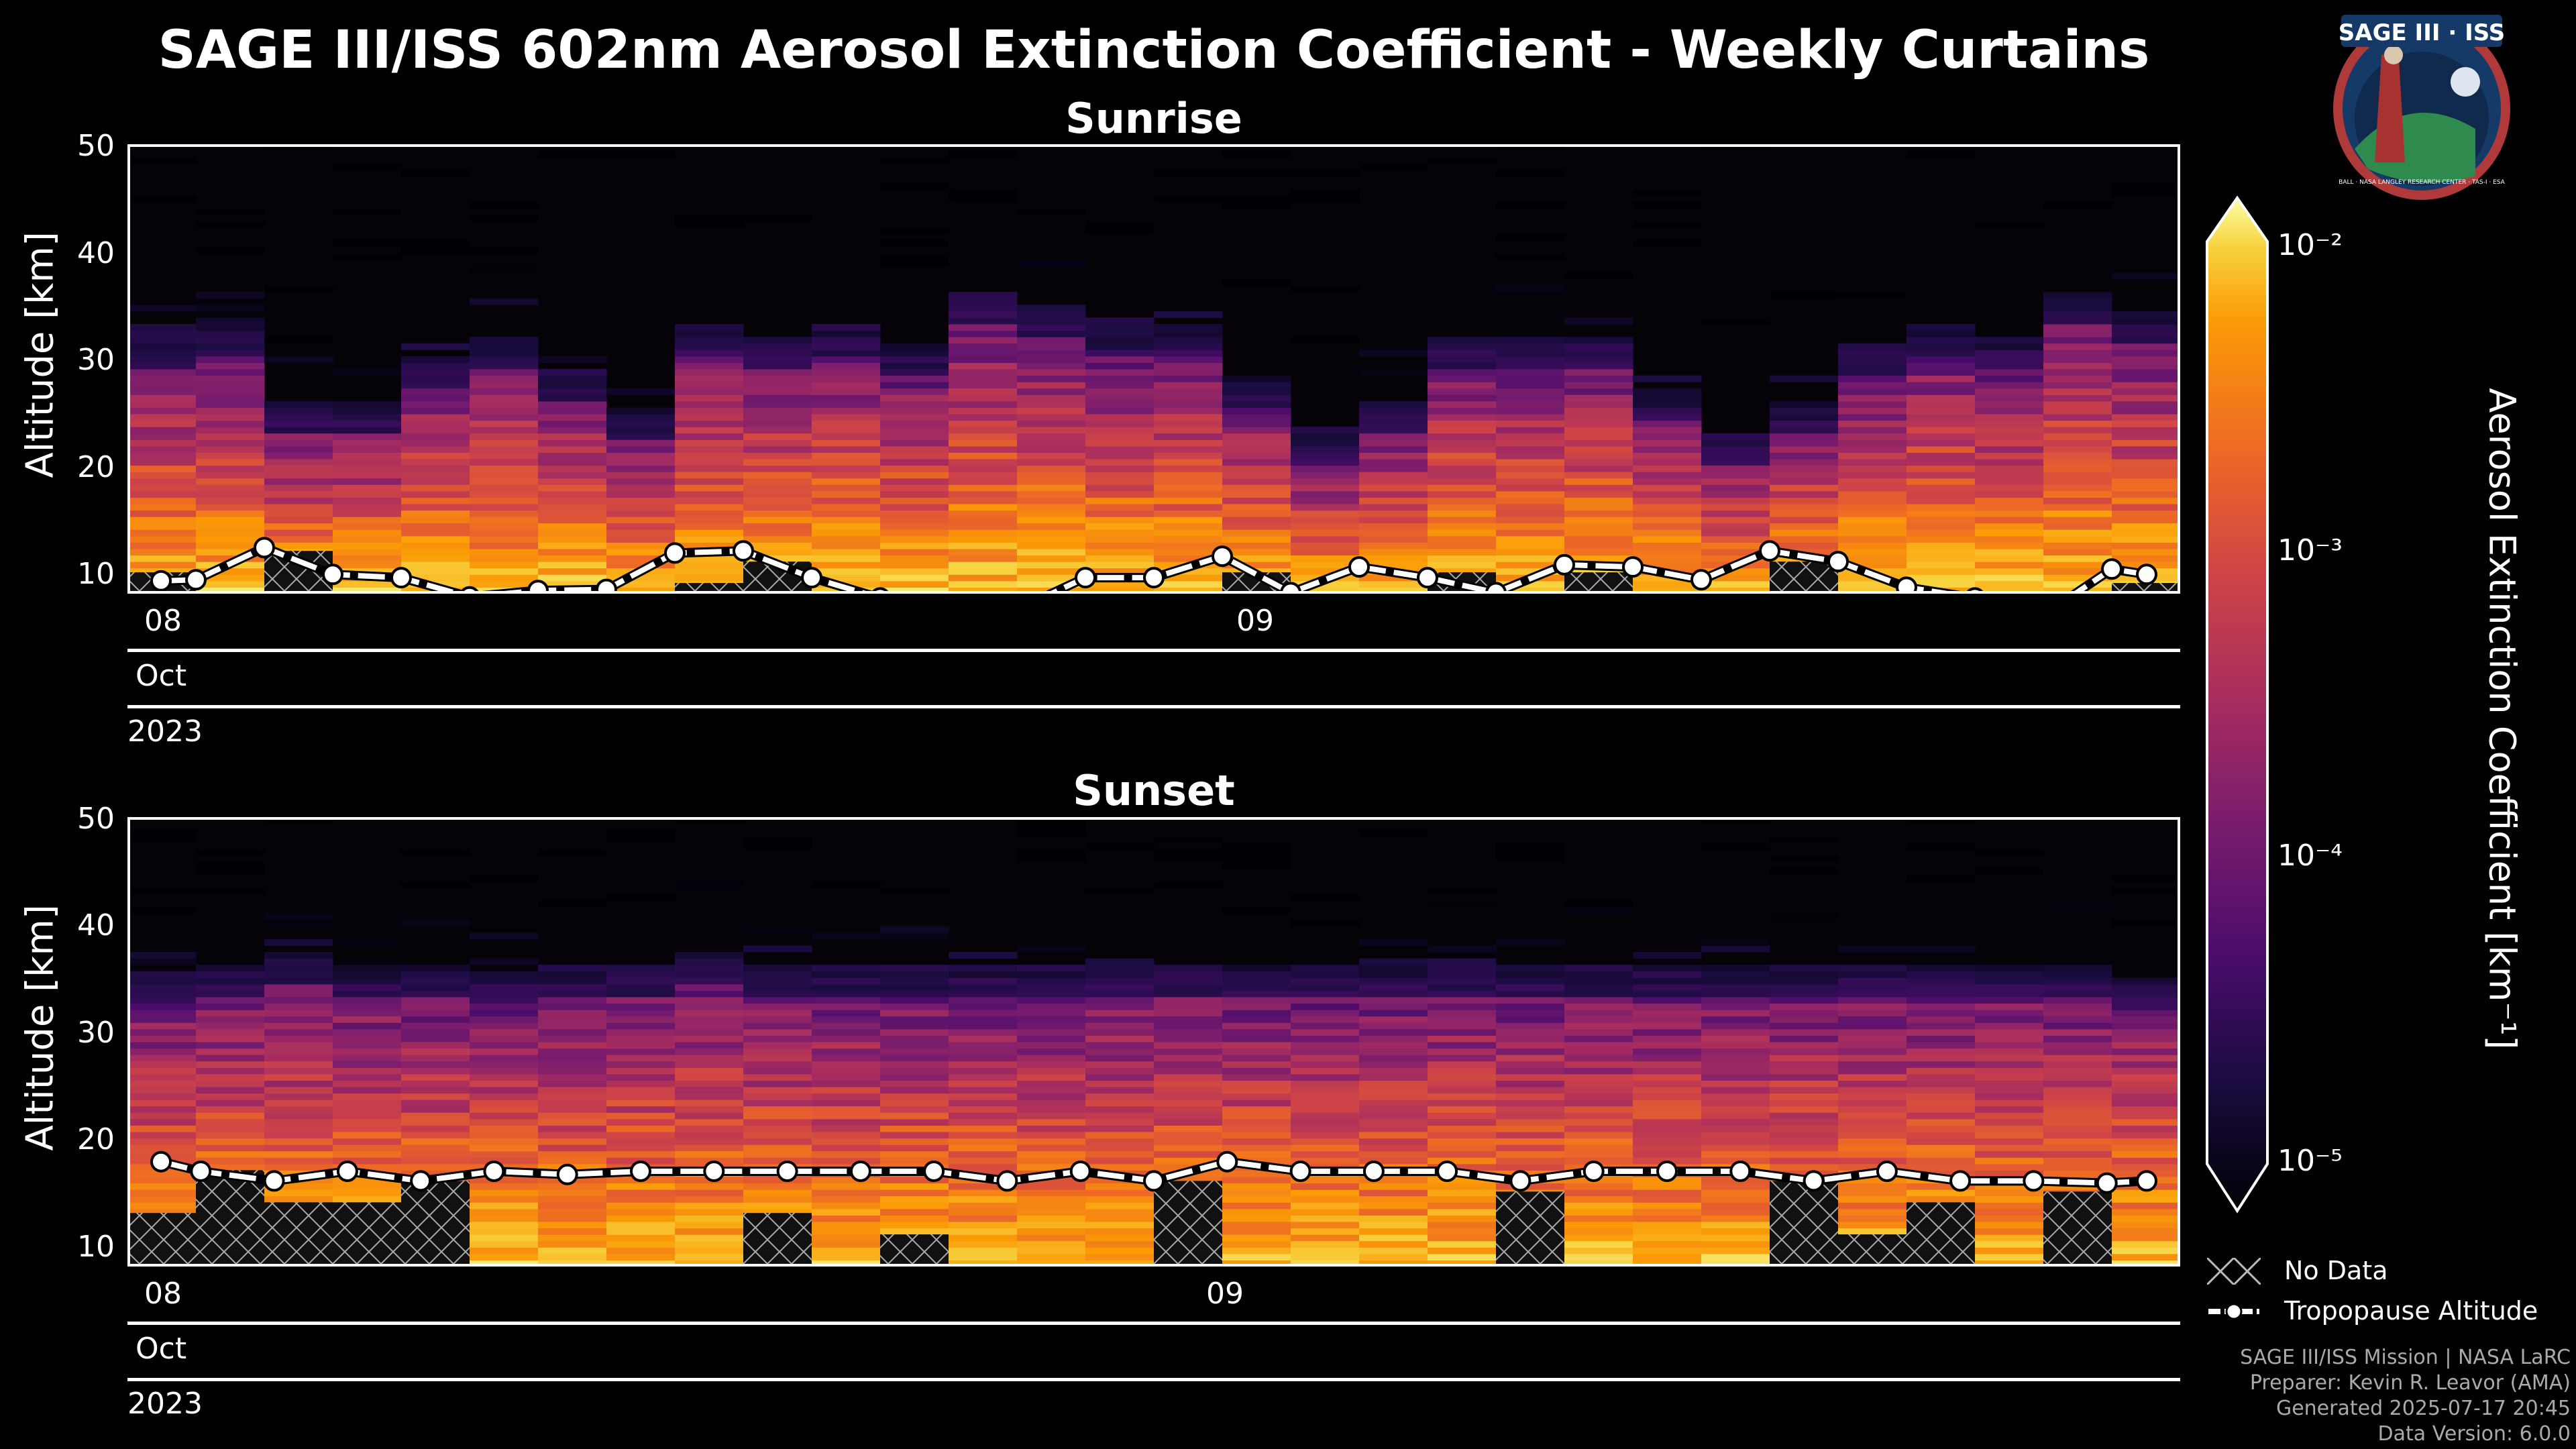 The width and height of the screenshot is (2576, 1449). What do you see at coordinates (201, 1171) in the screenshot?
I see `tropopause-point` at bounding box center [201, 1171].